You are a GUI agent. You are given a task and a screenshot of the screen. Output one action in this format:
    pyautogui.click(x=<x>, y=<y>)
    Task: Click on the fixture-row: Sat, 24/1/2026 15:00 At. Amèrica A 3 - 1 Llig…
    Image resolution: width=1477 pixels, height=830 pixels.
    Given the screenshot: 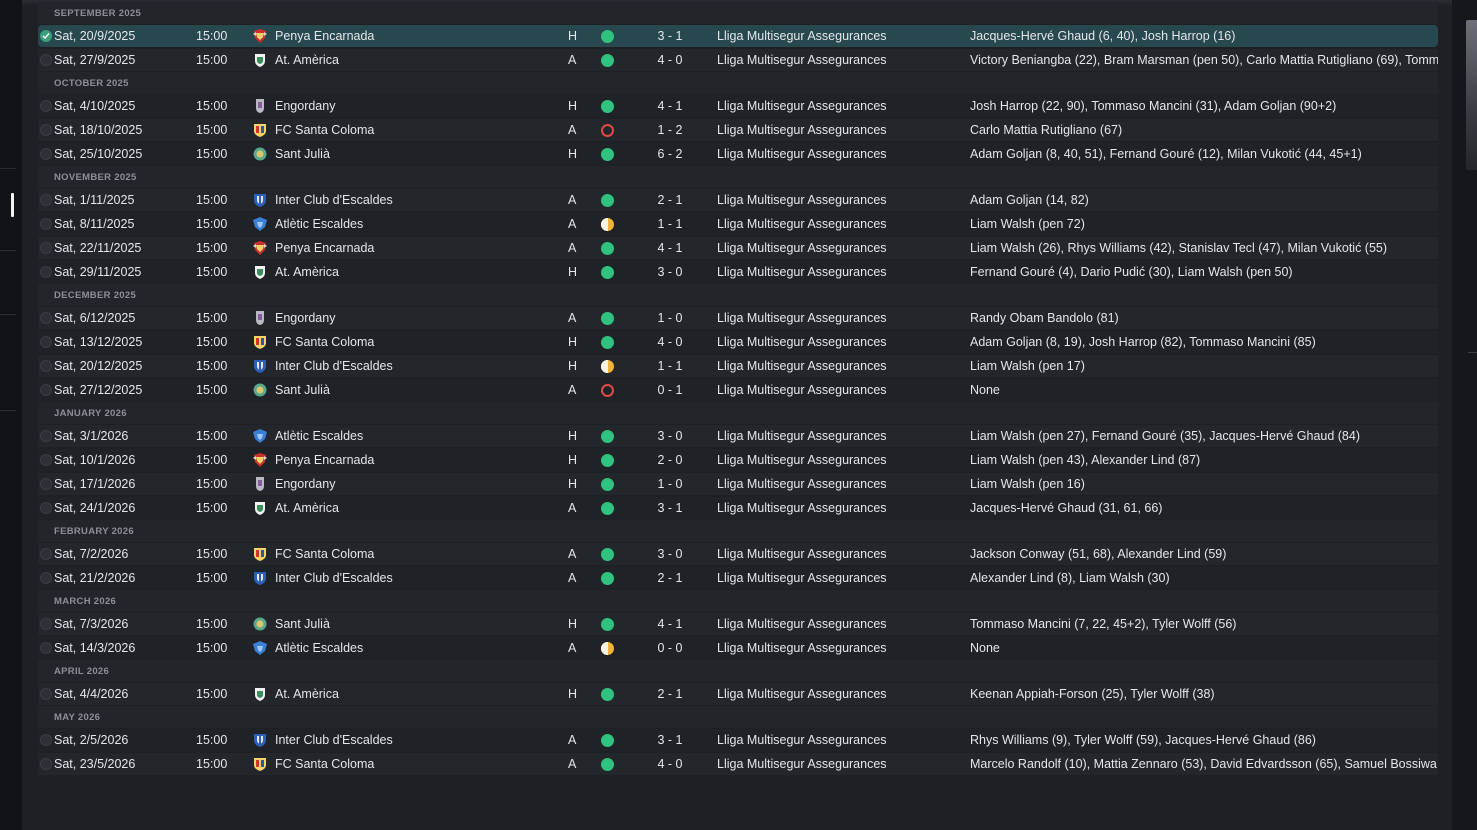 What is the action you would take?
    pyautogui.click(x=738, y=508)
    